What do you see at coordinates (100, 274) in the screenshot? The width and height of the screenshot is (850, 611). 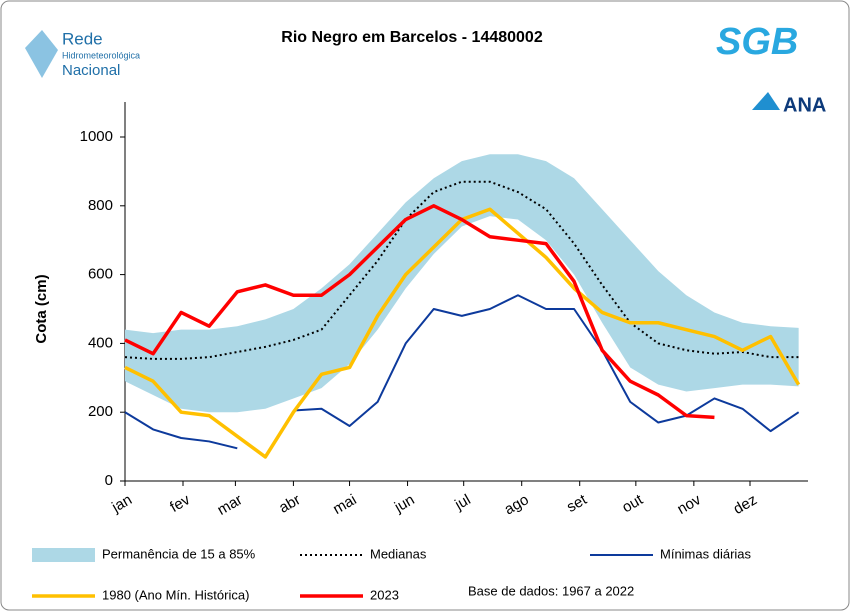 I see `y-tick-label: 600` at bounding box center [100, 274].